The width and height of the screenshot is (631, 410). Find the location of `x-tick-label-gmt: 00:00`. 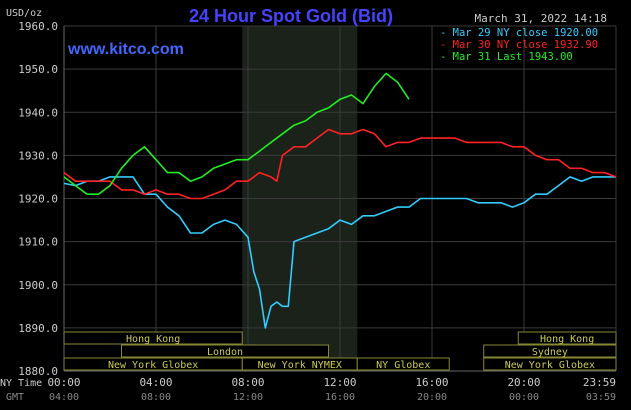

x-tick-label-gmt: 00:00 is located at coordinates (524, 397).